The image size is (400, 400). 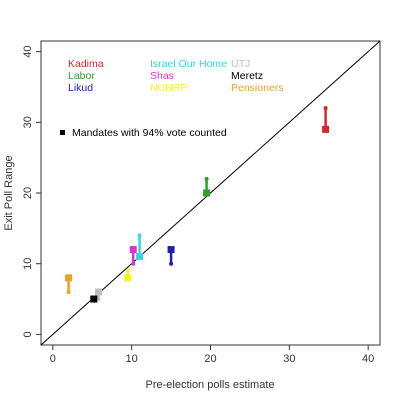 I want to click on range-high-point-labor, so click(x=206, y=178).